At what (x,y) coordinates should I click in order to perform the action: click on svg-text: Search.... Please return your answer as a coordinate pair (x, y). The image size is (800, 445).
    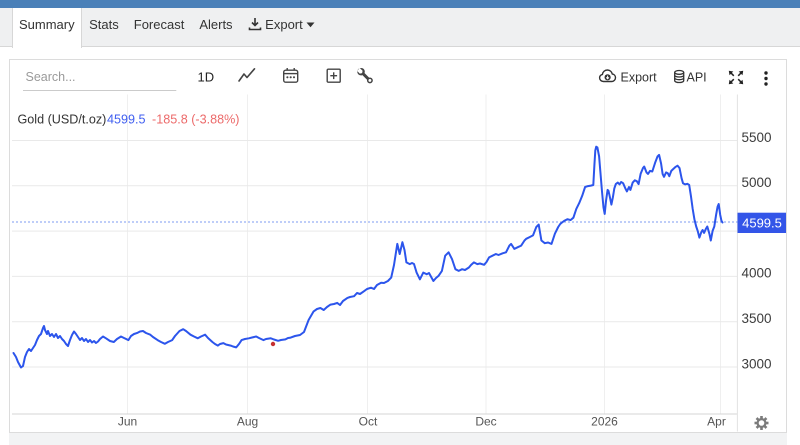
    Looking at the image, I should click on (51, 77).